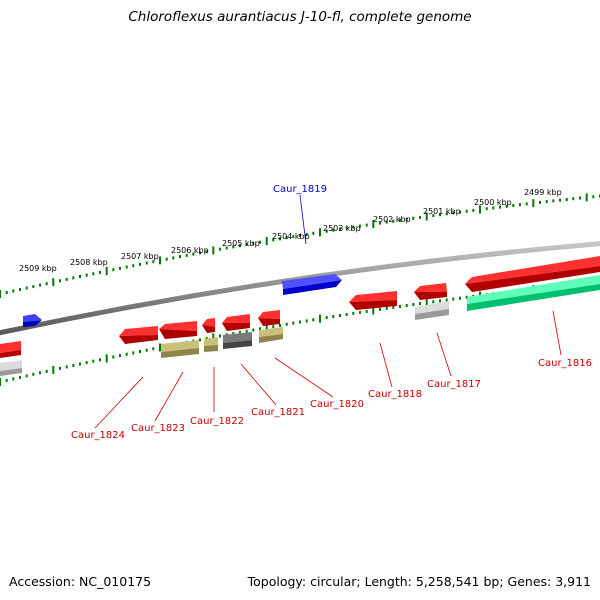 The height and width of the screenshot is (600, 600). Describe the element at coordinates (432, 310) in the screenshot. I see `gene-caur-1817-rna` at that location.